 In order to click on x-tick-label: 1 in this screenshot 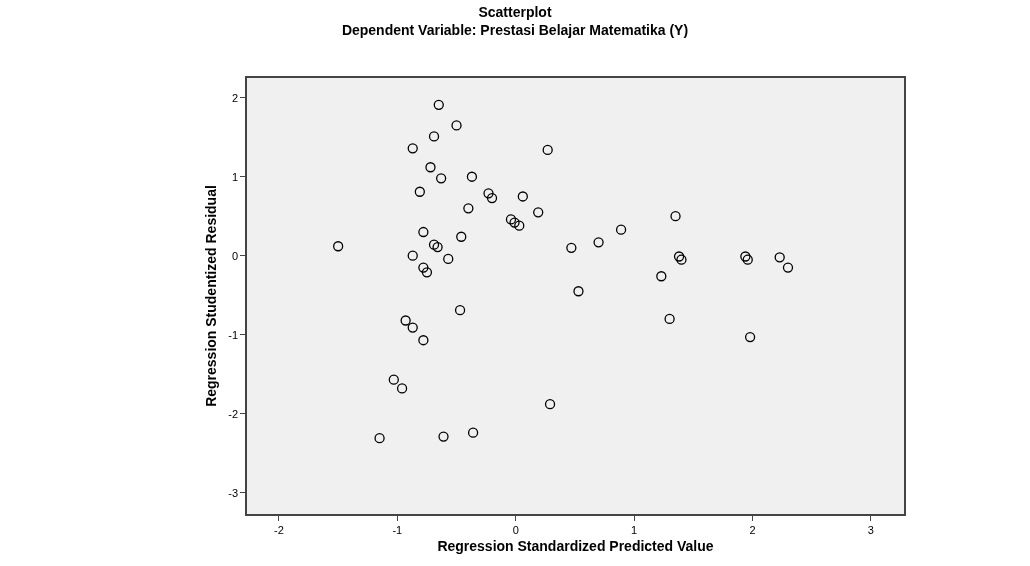, I will do `click(634, 529)`.